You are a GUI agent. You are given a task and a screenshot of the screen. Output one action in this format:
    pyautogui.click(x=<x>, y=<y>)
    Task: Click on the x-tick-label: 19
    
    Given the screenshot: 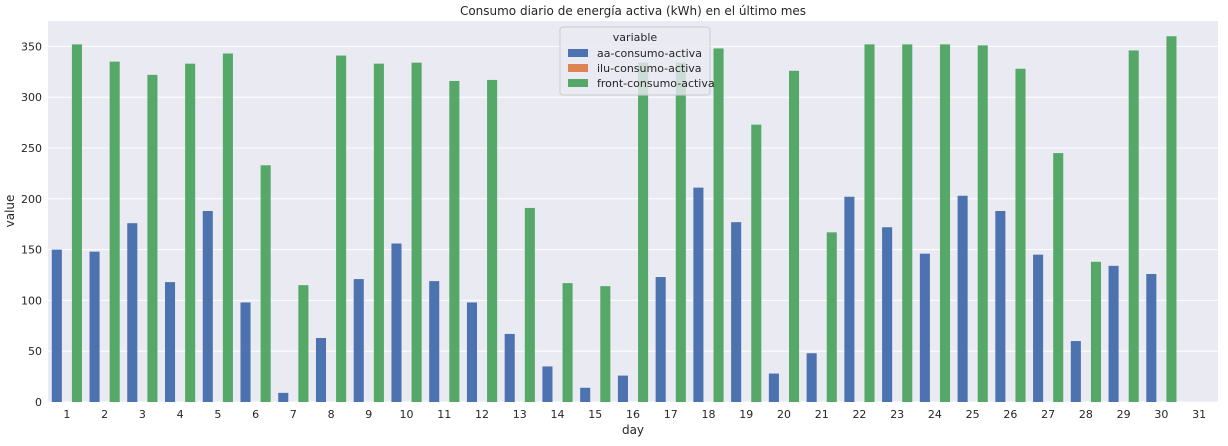 What is the action you would take?
    pyautogui.click(x=746, y=414)
    